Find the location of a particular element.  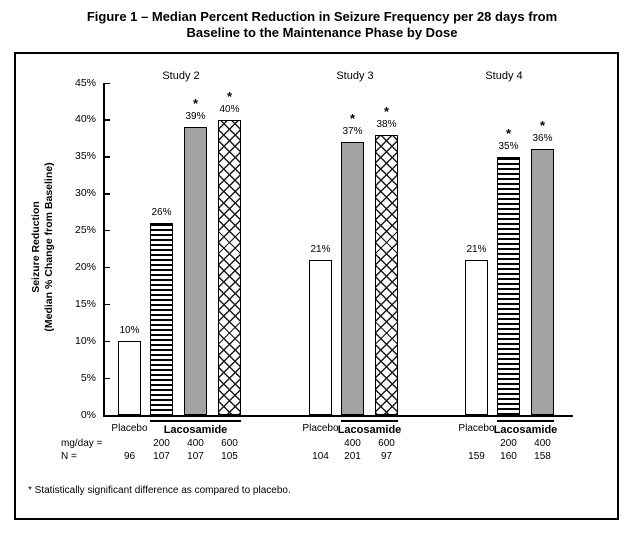

bar-value-label-study-2-400mg: 39% is located at coordinates (195, 117).